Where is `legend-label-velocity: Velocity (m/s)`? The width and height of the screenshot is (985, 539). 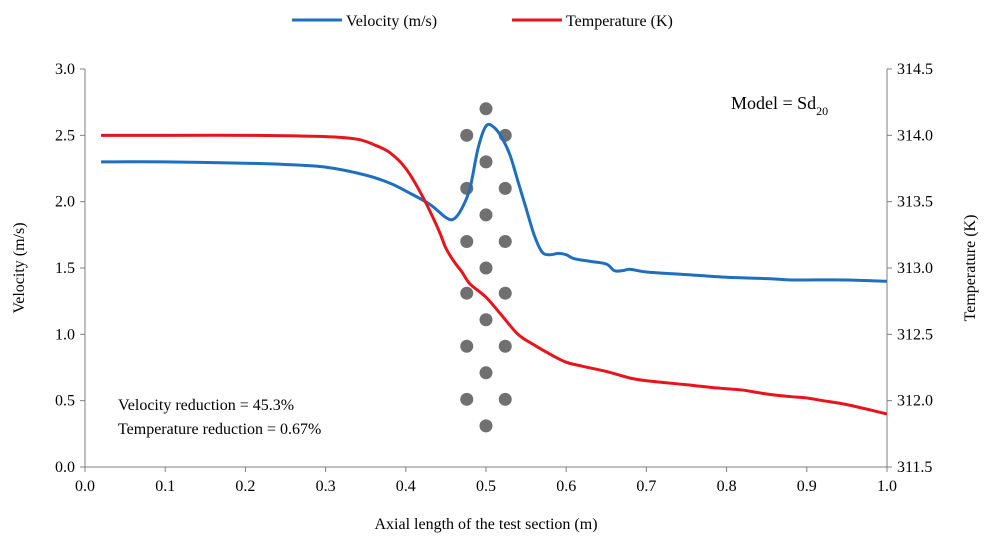 legend-label-velocity: Velocity (m/s) is located at coordinates (391, 21).